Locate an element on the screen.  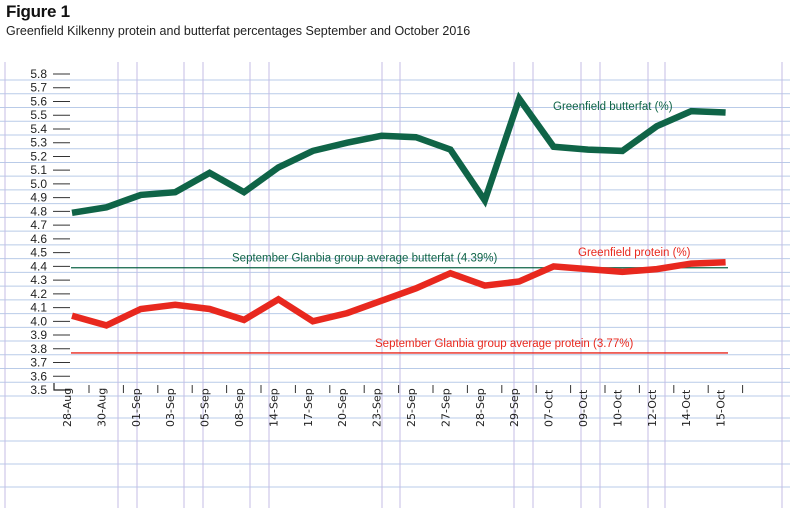
y-tick-label: 5.4 is located at coordinates (38, 129).